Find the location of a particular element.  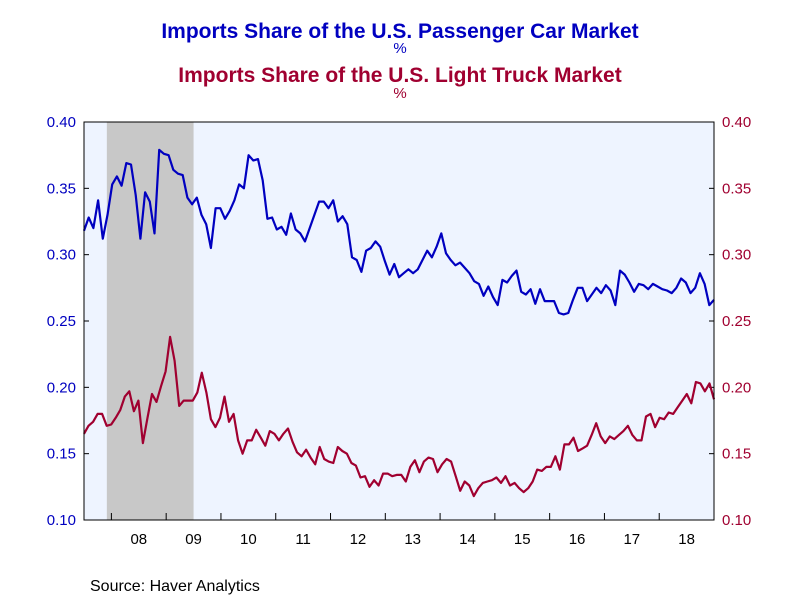

left-axis-tick-label: 0.15 is located at coordinates (61, 454).